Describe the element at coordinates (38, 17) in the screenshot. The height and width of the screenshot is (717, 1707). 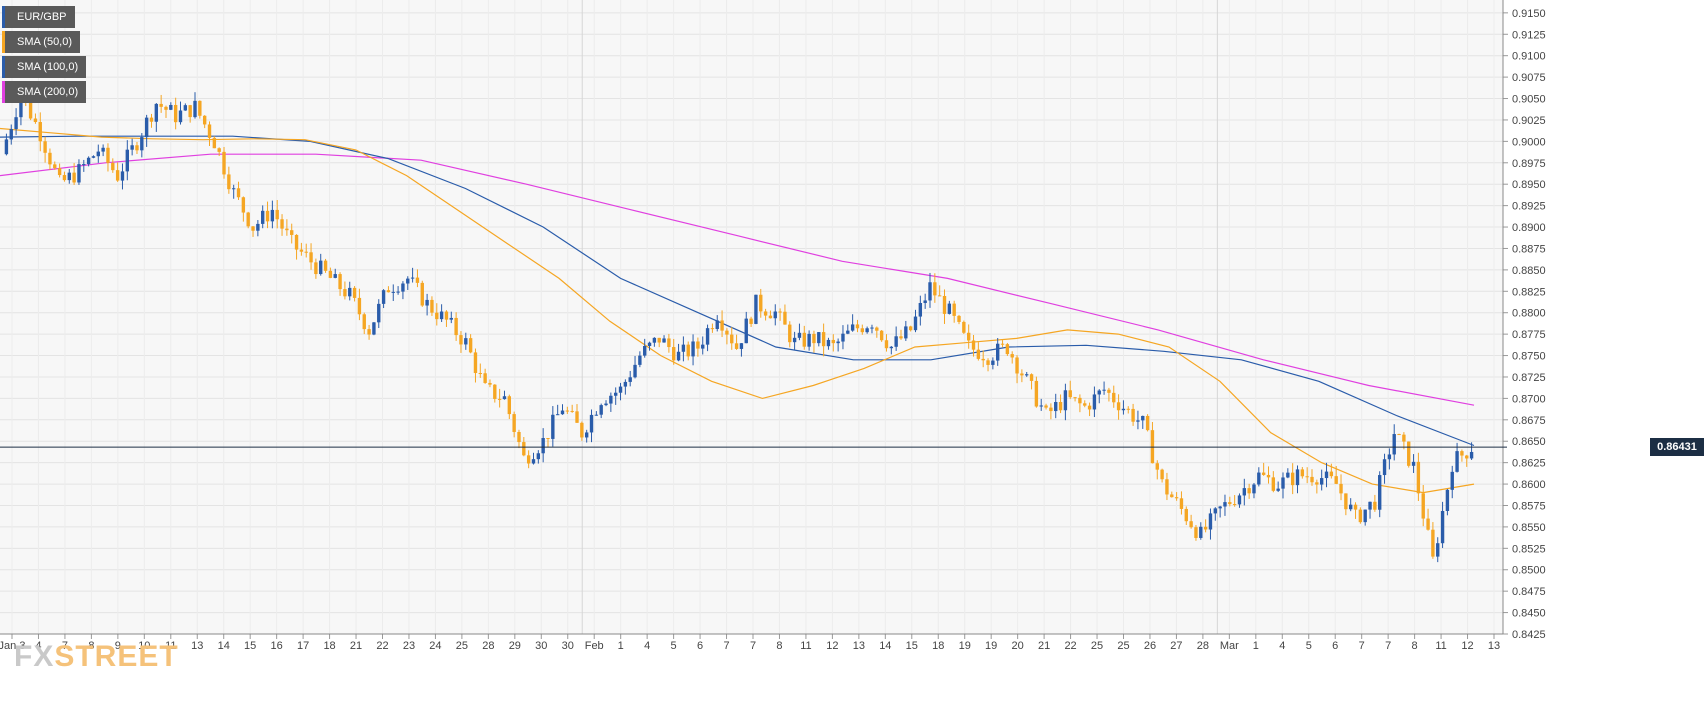
I see `legend-item-eurgbp: EUR/GBP` at that location.